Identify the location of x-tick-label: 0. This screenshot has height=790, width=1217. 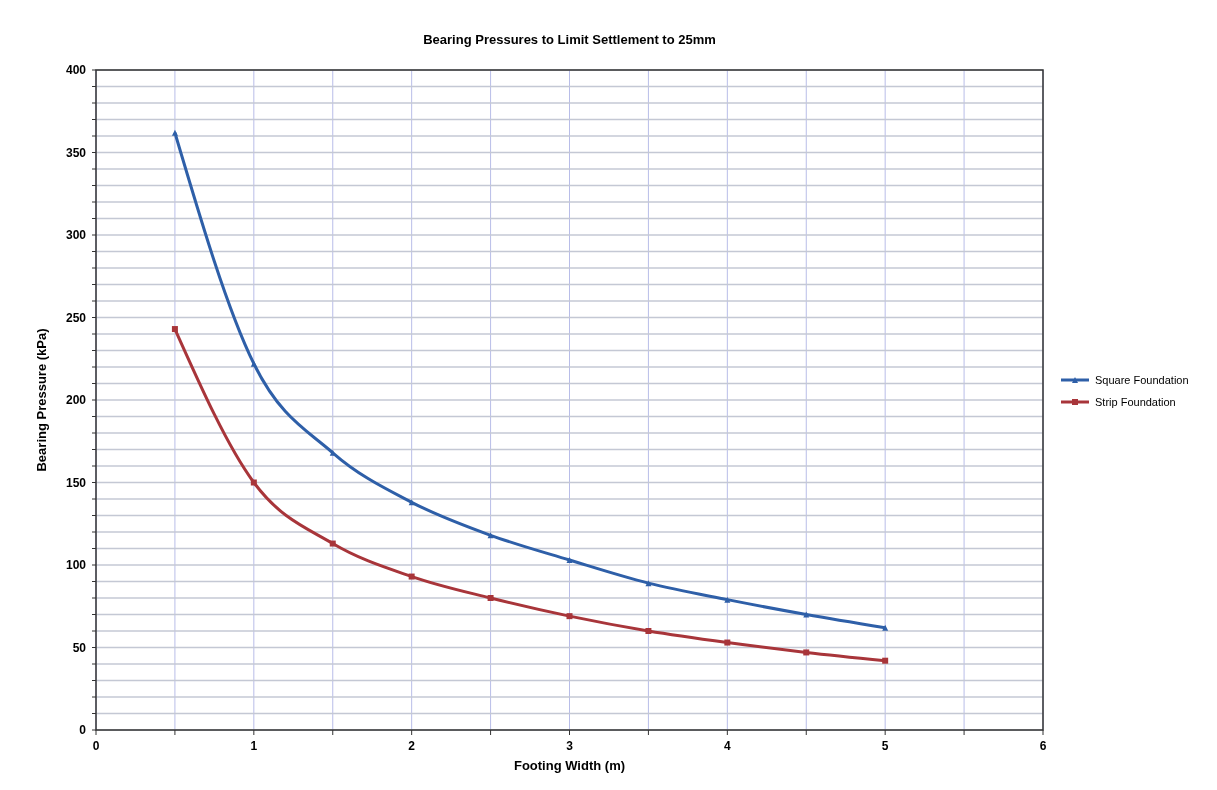
(96, 746).